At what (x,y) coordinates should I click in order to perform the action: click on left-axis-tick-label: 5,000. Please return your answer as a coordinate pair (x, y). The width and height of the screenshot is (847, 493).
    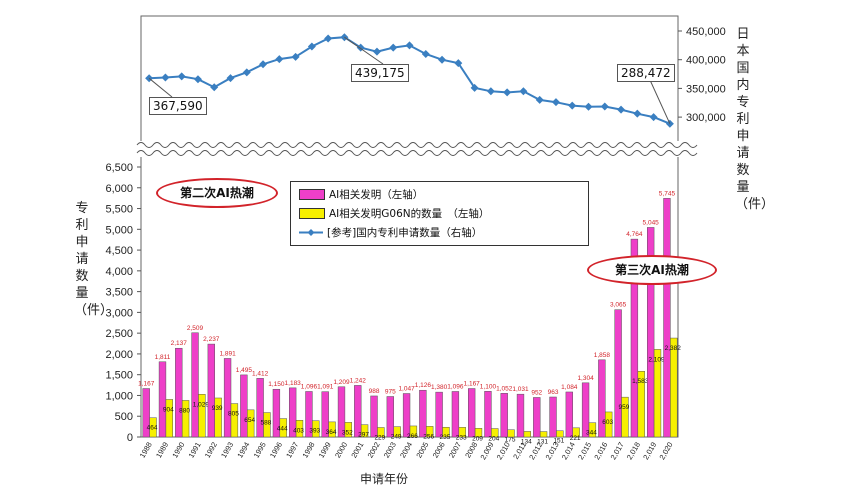
    Looking at the image, I should click on (119, 230).